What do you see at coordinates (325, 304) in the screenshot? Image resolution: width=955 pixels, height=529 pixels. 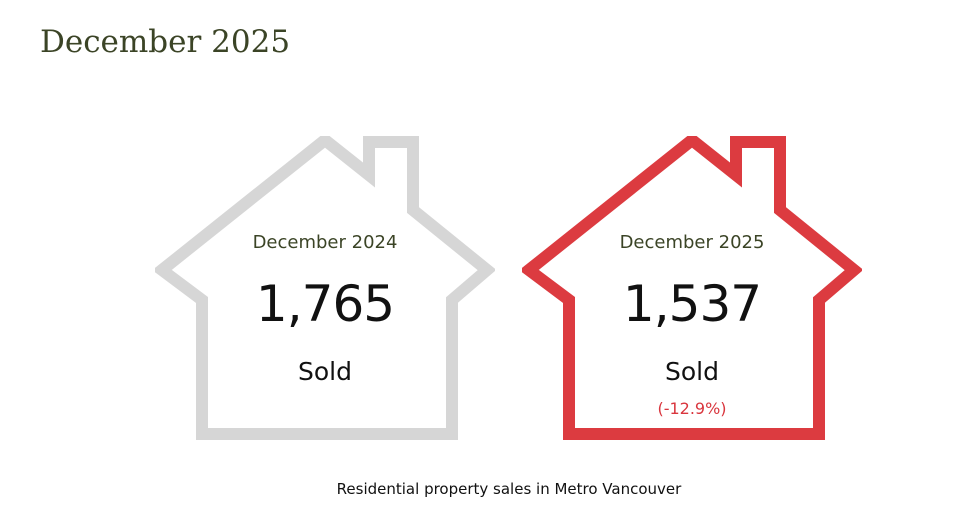 I see `sold-count-value: 1,765` at bounding box center [325, 304].